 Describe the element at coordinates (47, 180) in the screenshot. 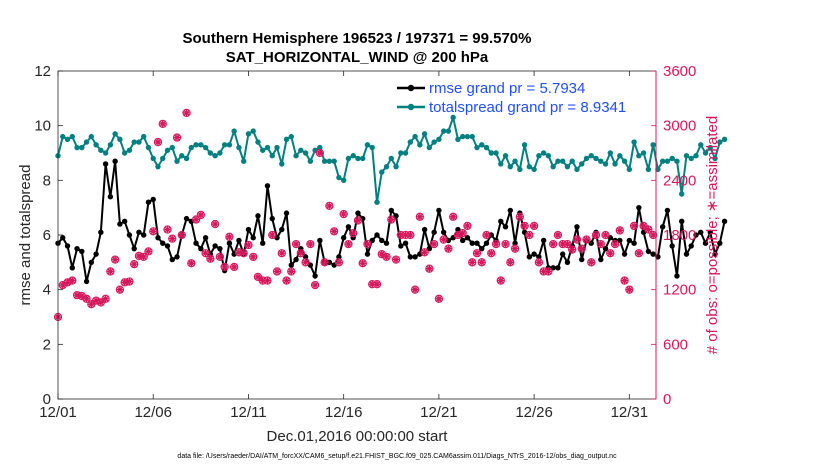

I see `y-tick-label: 8` at that location.